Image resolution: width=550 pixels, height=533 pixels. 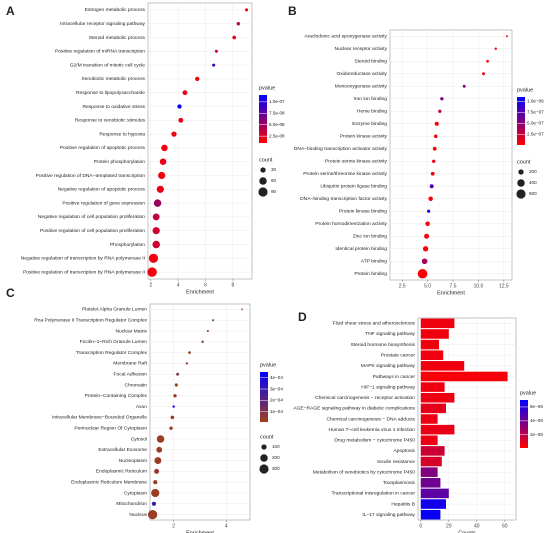 What do you see at coordinates (353, 187) in the screenshot?
I see `category-label: Ubiquitin protein ligase binding` at bounding box center [353, 187].